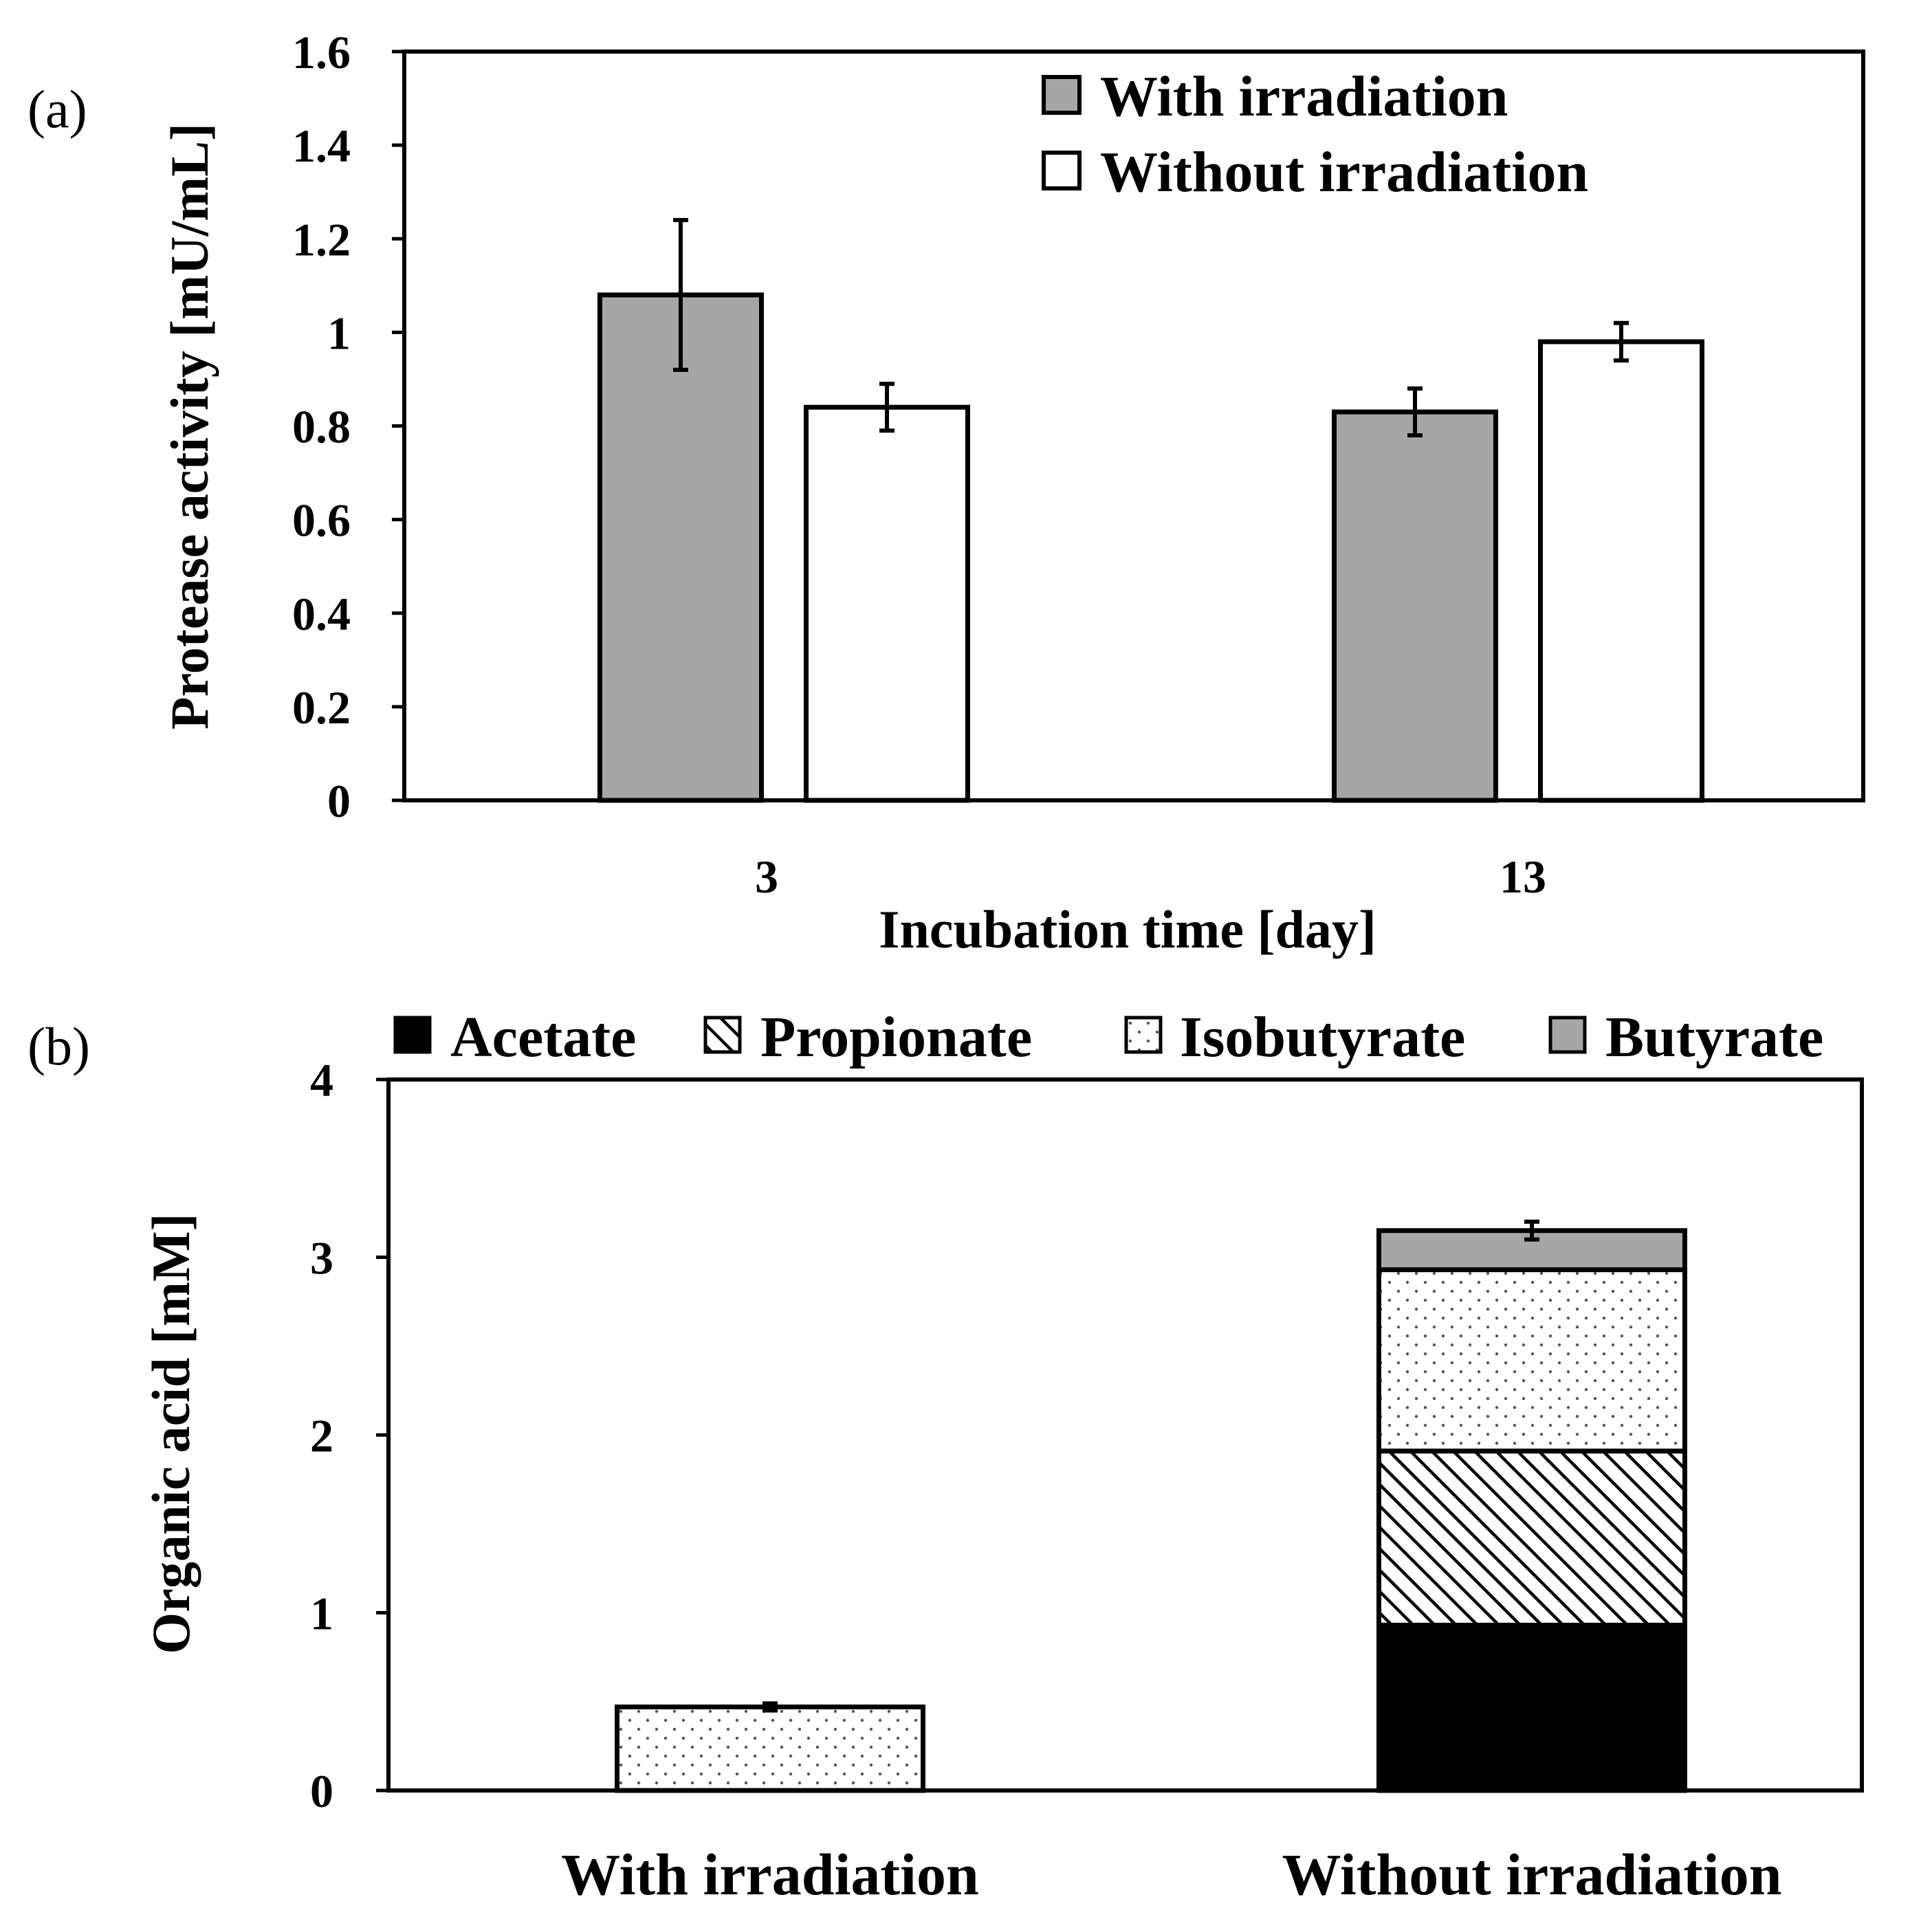 The image size is (1932, 1928). What do you see at coordinates (322, 1258) in the screenshot?
I see `y-tick-label: 3` at bounding box center [322, 1258].